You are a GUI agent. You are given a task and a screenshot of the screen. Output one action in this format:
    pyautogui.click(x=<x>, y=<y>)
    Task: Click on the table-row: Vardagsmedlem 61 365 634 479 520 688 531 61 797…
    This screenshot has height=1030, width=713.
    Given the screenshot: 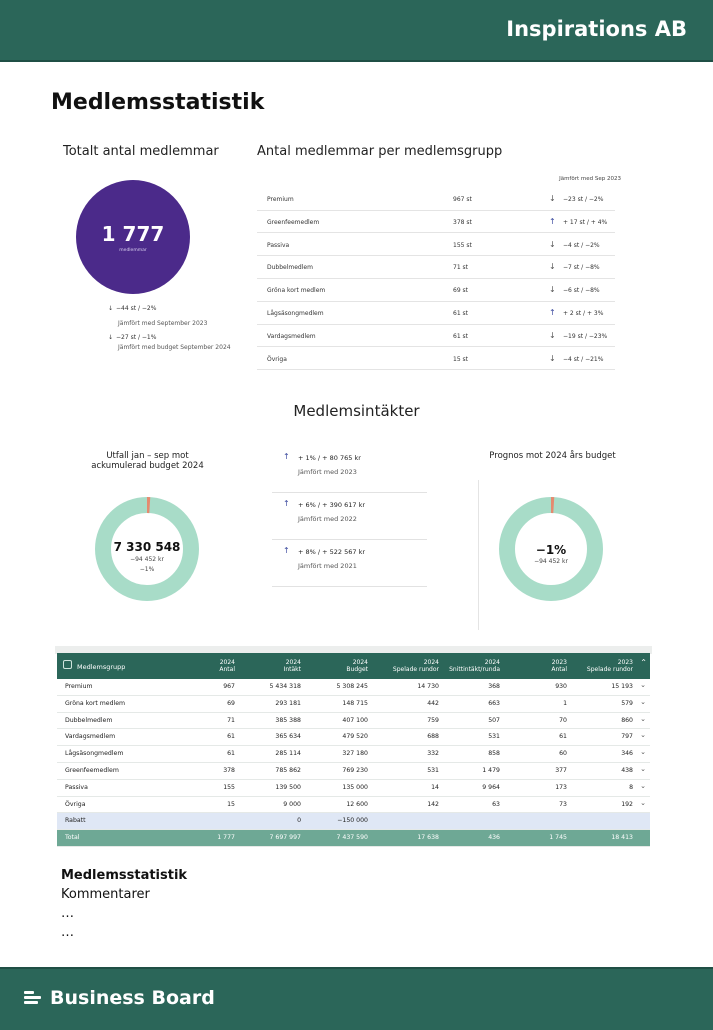 What is the action you would take?
    pyautogui.click(x=353, y=738)
    